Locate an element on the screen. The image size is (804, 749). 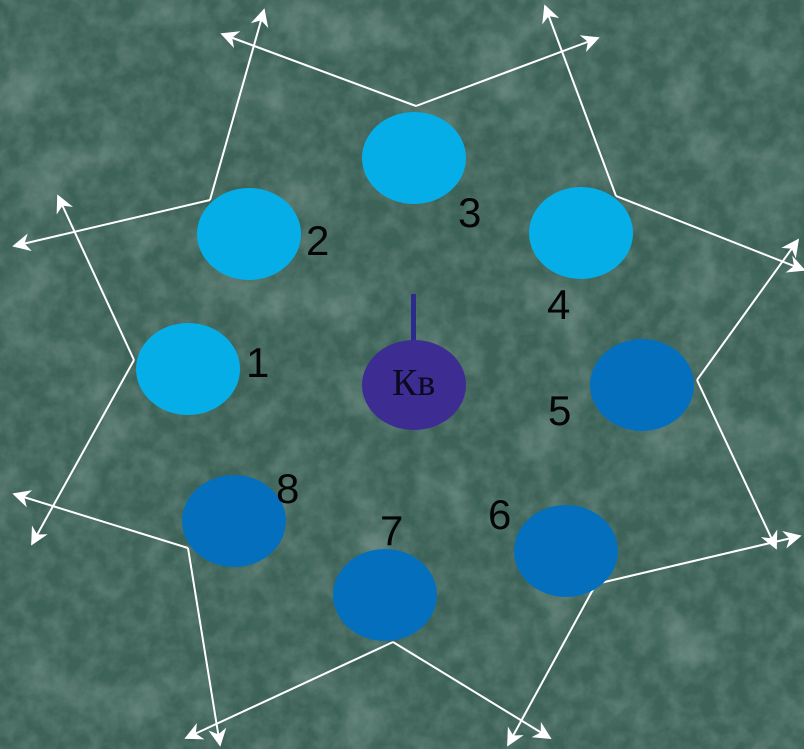
center-point is located at coordinates (414, 385).